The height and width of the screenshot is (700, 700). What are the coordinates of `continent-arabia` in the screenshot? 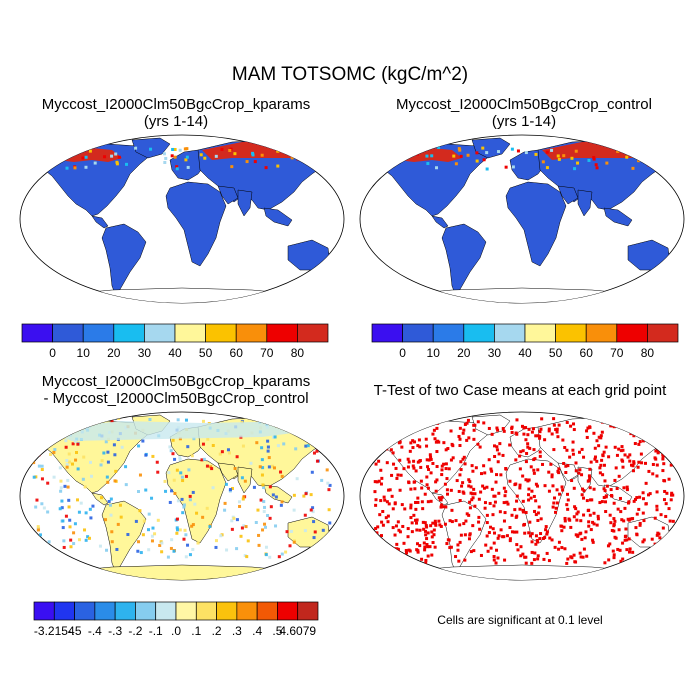 It's located at (568, 195).